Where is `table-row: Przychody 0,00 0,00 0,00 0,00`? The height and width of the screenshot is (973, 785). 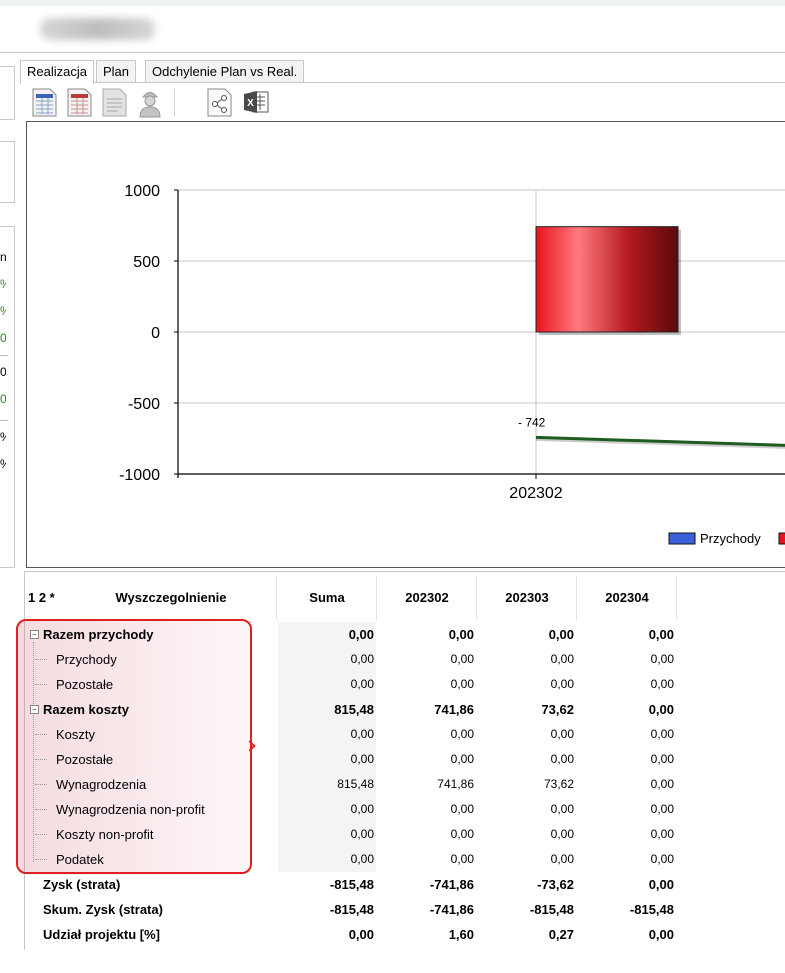 table-row: Przychody 0,00 0,00 0,00 0,00 is located at coordinates (405, 659).